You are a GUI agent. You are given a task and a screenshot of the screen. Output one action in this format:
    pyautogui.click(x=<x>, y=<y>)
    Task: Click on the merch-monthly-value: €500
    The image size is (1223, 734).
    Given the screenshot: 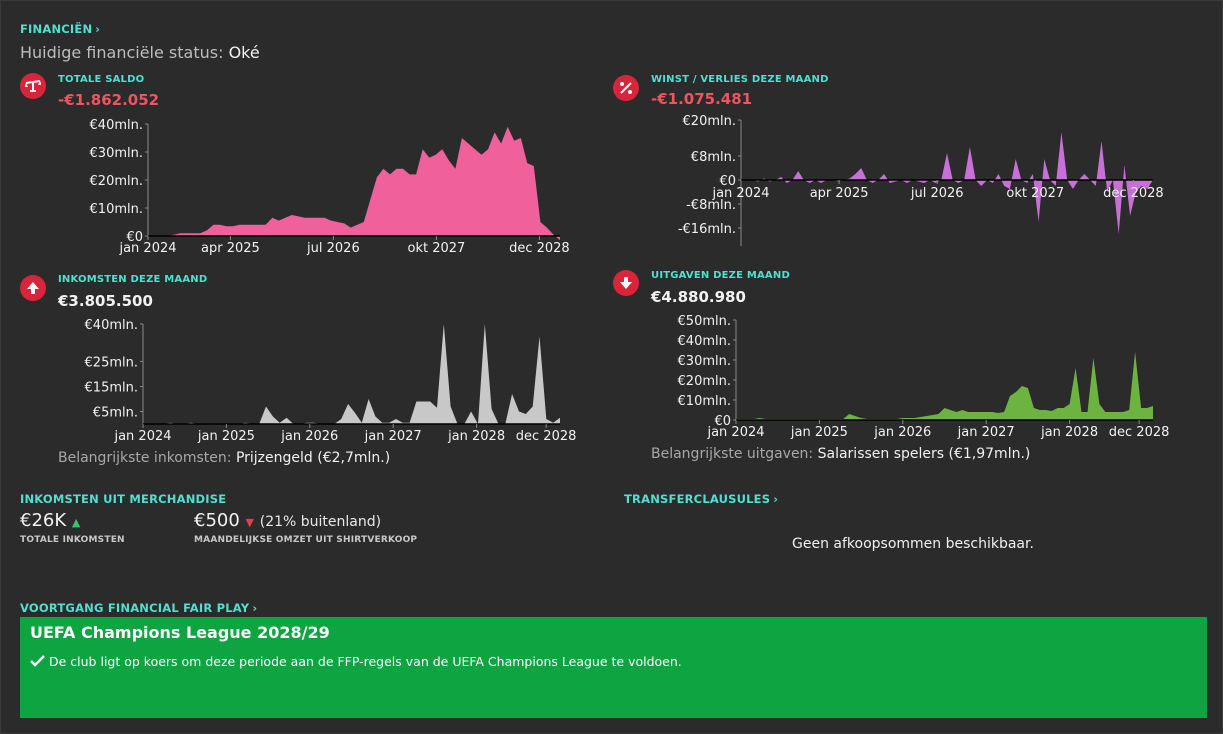 What is the action you would take?
    pyautogui.click(x=217, y=520)
    